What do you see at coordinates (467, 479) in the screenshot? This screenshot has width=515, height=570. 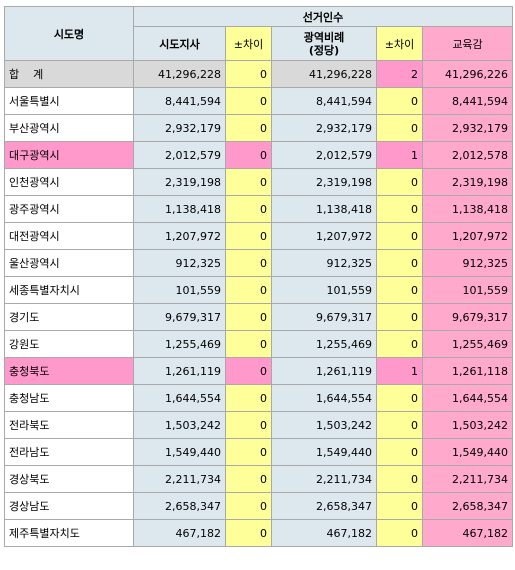 I see `edu-count-cell: 2,211,734` at bounding box center [467, 479].